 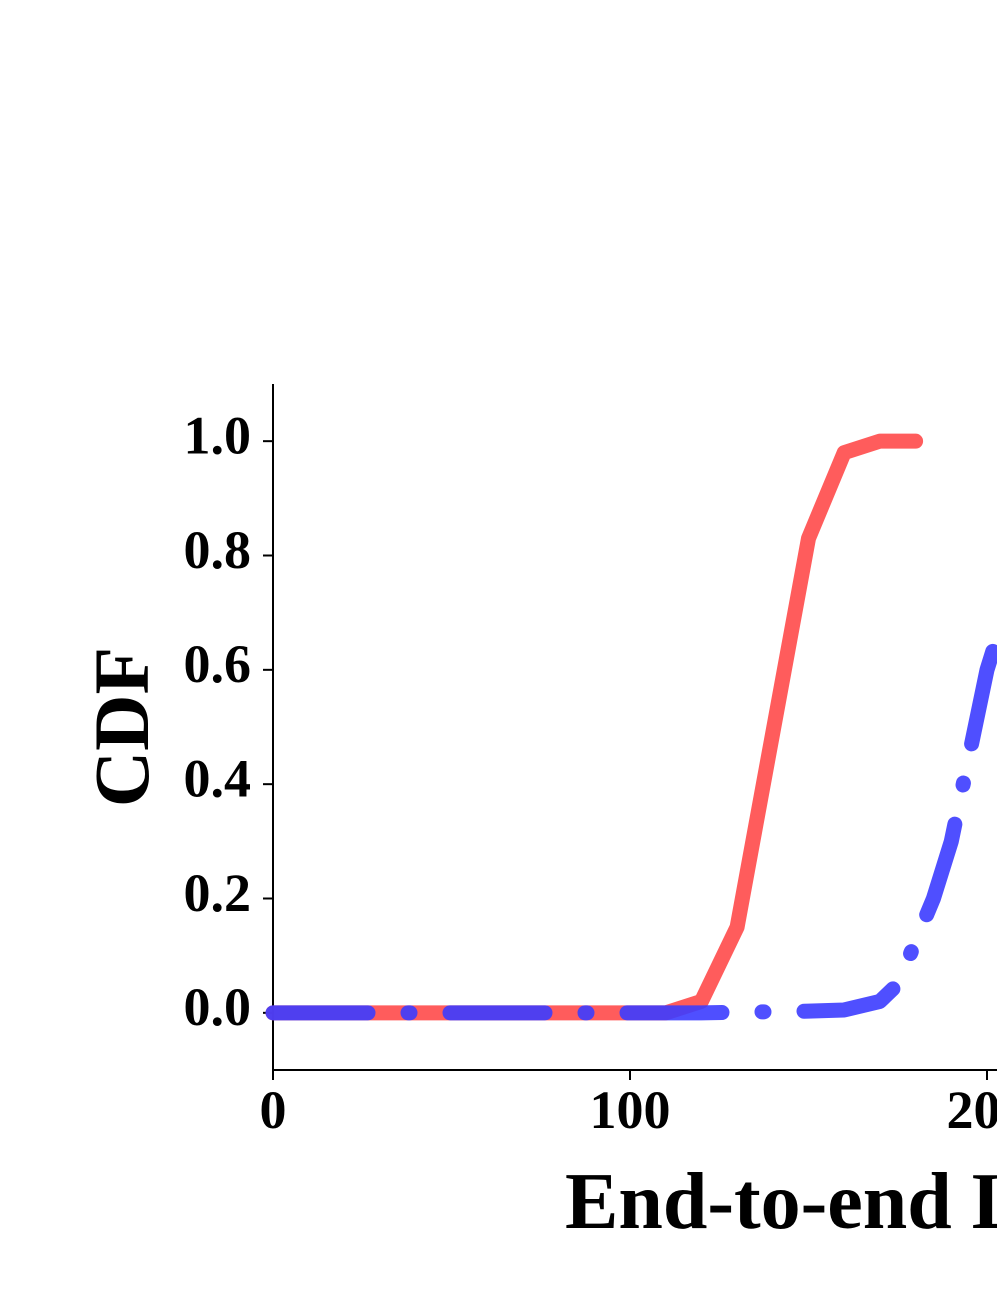 I want to click on x-tick-label: 100, so click(x=630, y=1110).